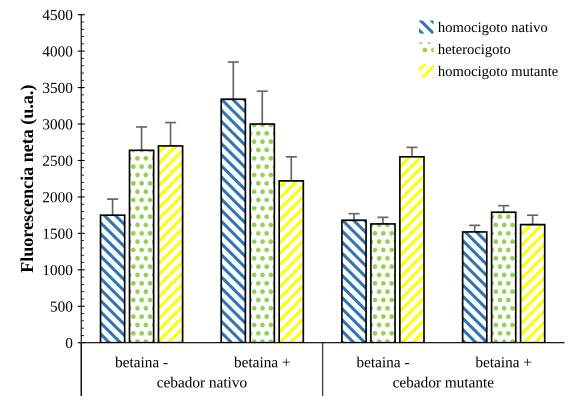  I want to click on y-tick-label: 4000, so click(57, 51).